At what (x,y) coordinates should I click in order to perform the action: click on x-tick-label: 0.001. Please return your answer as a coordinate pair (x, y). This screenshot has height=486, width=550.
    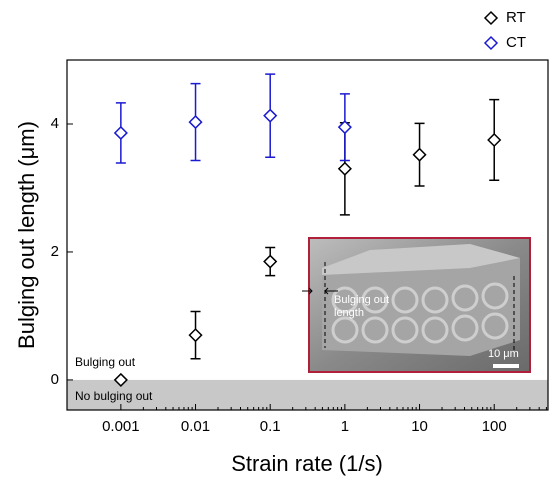
    Looking at the image, I should click on (121, 426).